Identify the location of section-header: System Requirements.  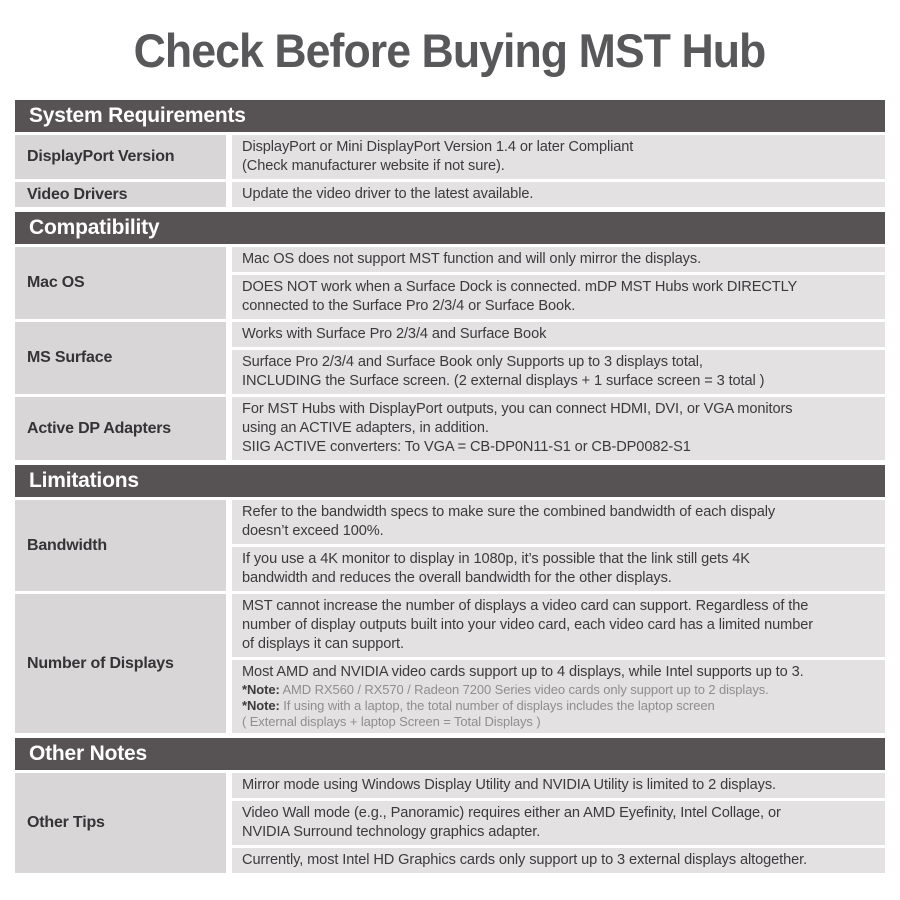
(450, 116).